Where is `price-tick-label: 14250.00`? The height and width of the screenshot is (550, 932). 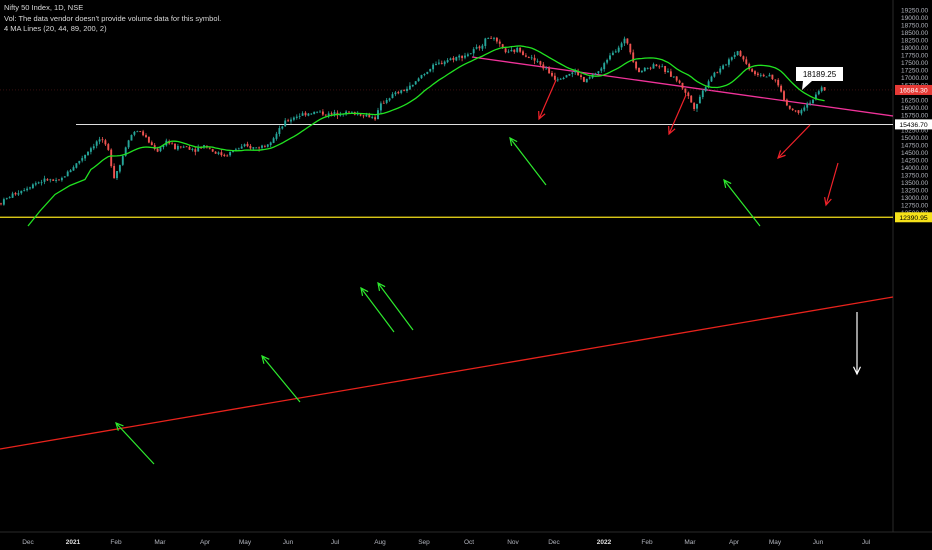 price-tick-label: 14250.00 is located at coordinates (914, 161).